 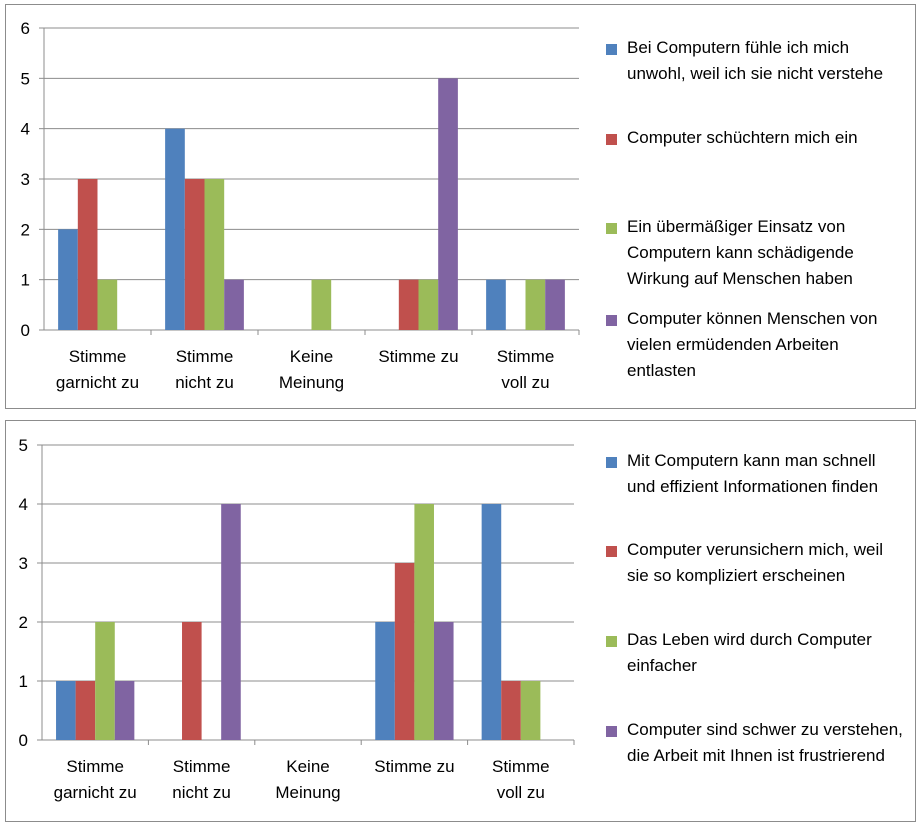 I want to click on legend-item: Das Leben wird durch Computer einfacher, so click(x=756, y=654).